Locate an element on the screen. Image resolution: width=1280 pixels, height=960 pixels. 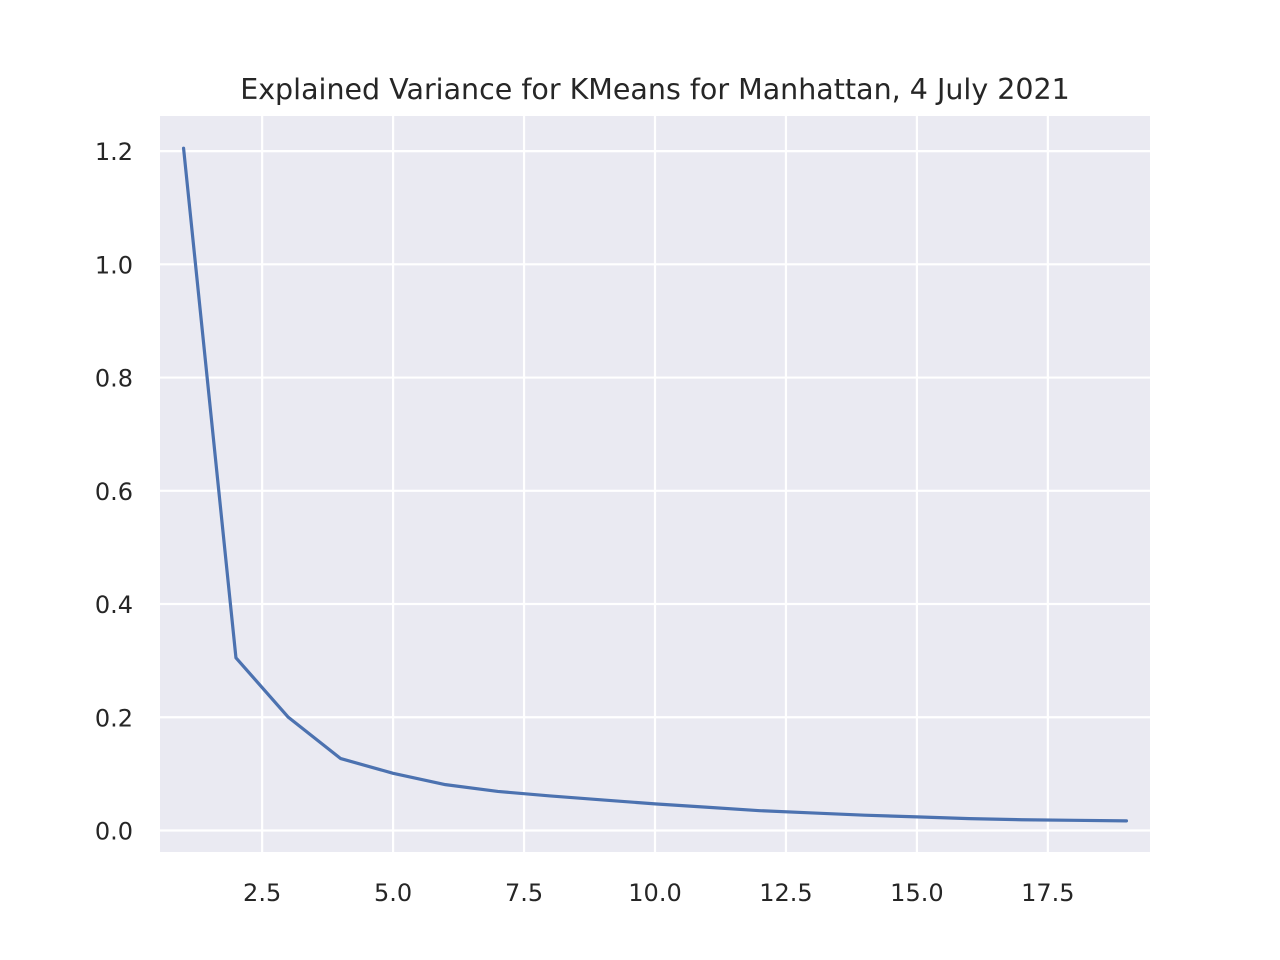
y-tick-label: 0.4 is located at coordinates (114, 605).